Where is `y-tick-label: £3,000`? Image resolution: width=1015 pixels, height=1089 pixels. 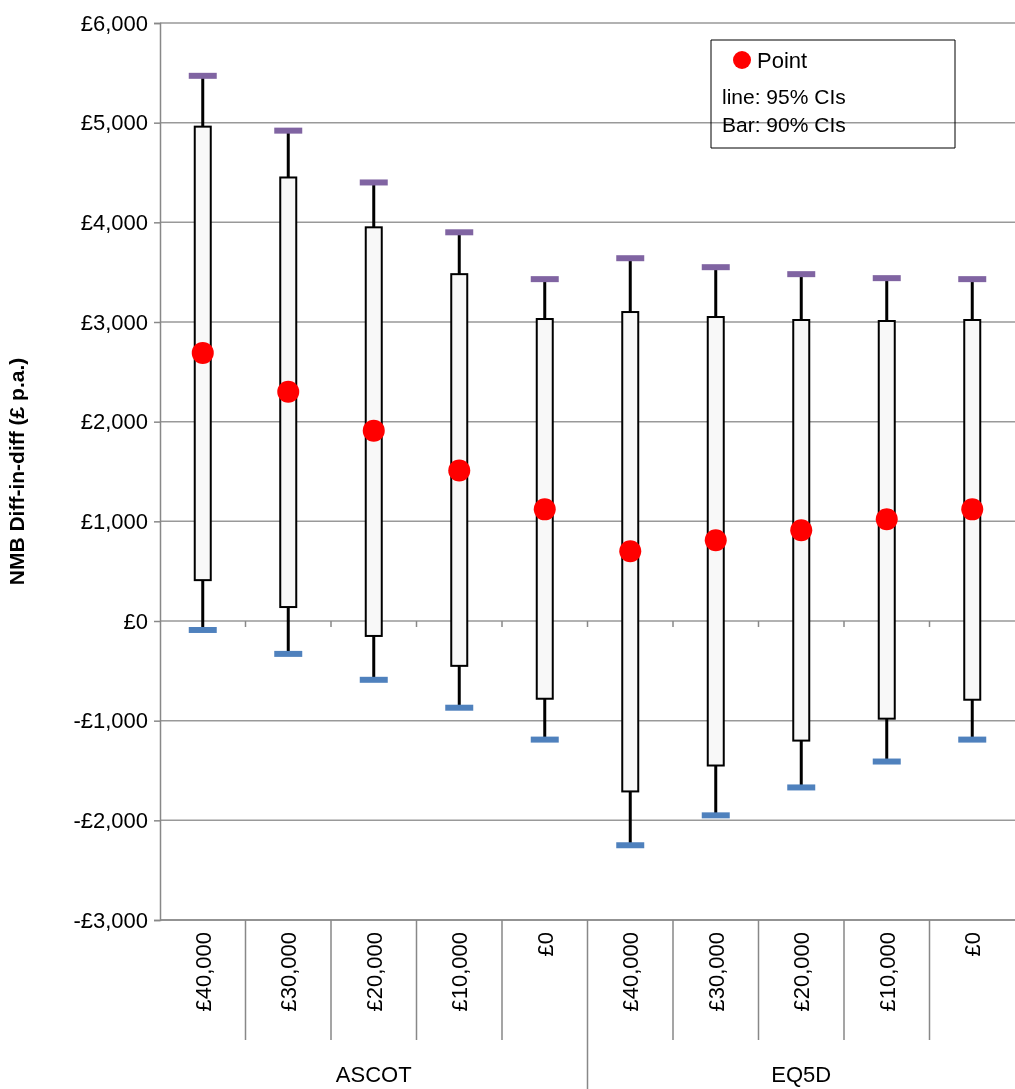 y-tick-label: £3,000 is located at coordinates (114, 322).